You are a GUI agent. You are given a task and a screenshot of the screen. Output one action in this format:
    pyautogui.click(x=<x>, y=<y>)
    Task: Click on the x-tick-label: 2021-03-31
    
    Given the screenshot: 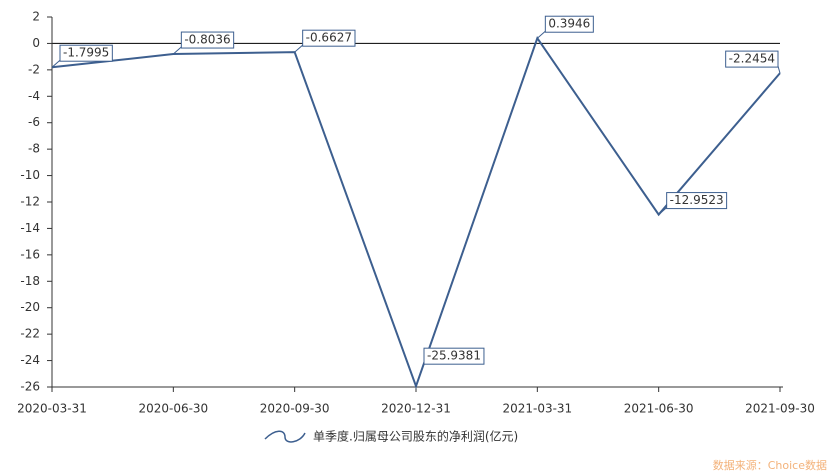 What is the action you would take?
    pyautogui.click(x=537, y=409)
    